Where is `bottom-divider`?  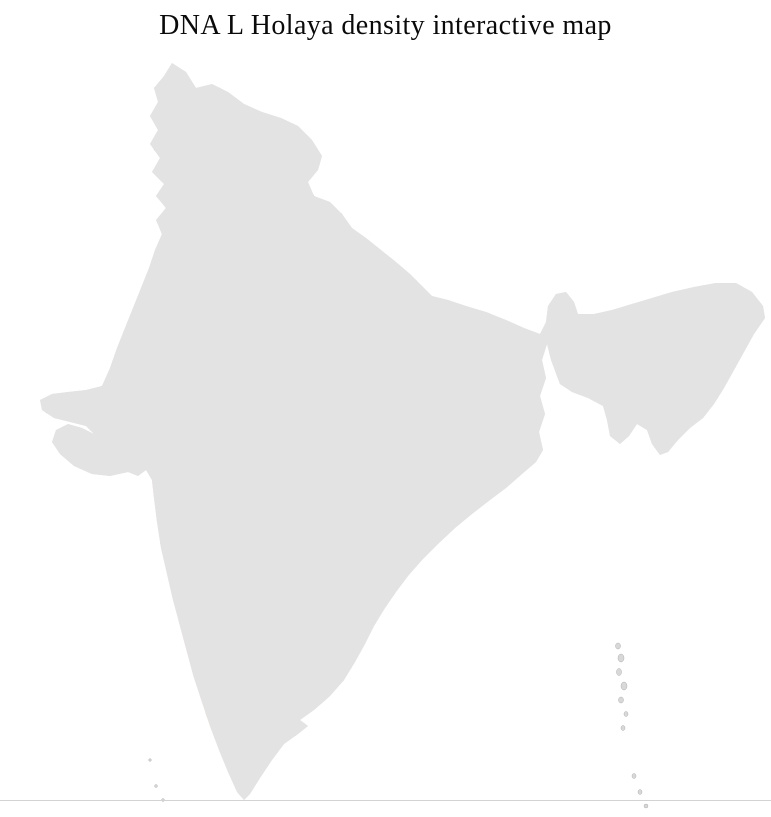 bottom-divider is located at coordinates (385, 800).